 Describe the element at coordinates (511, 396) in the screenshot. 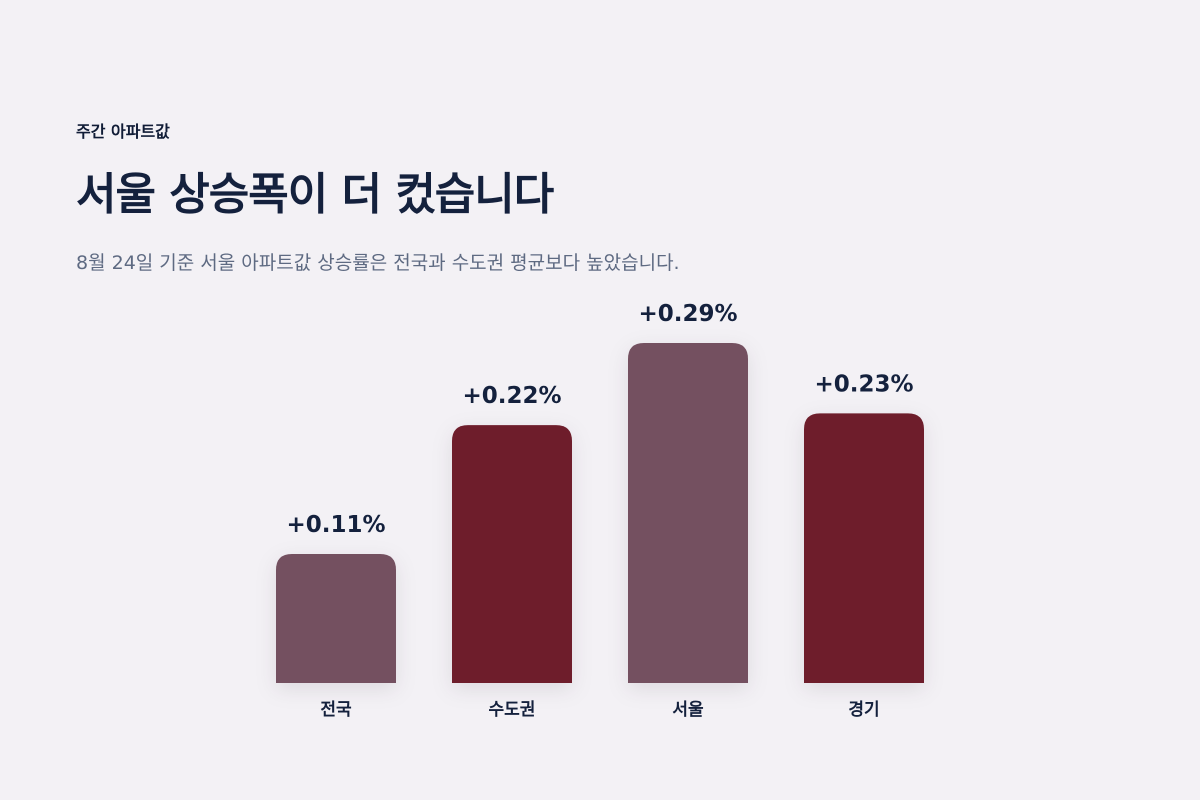

I see `value-label-1: +0.22%` at that location.